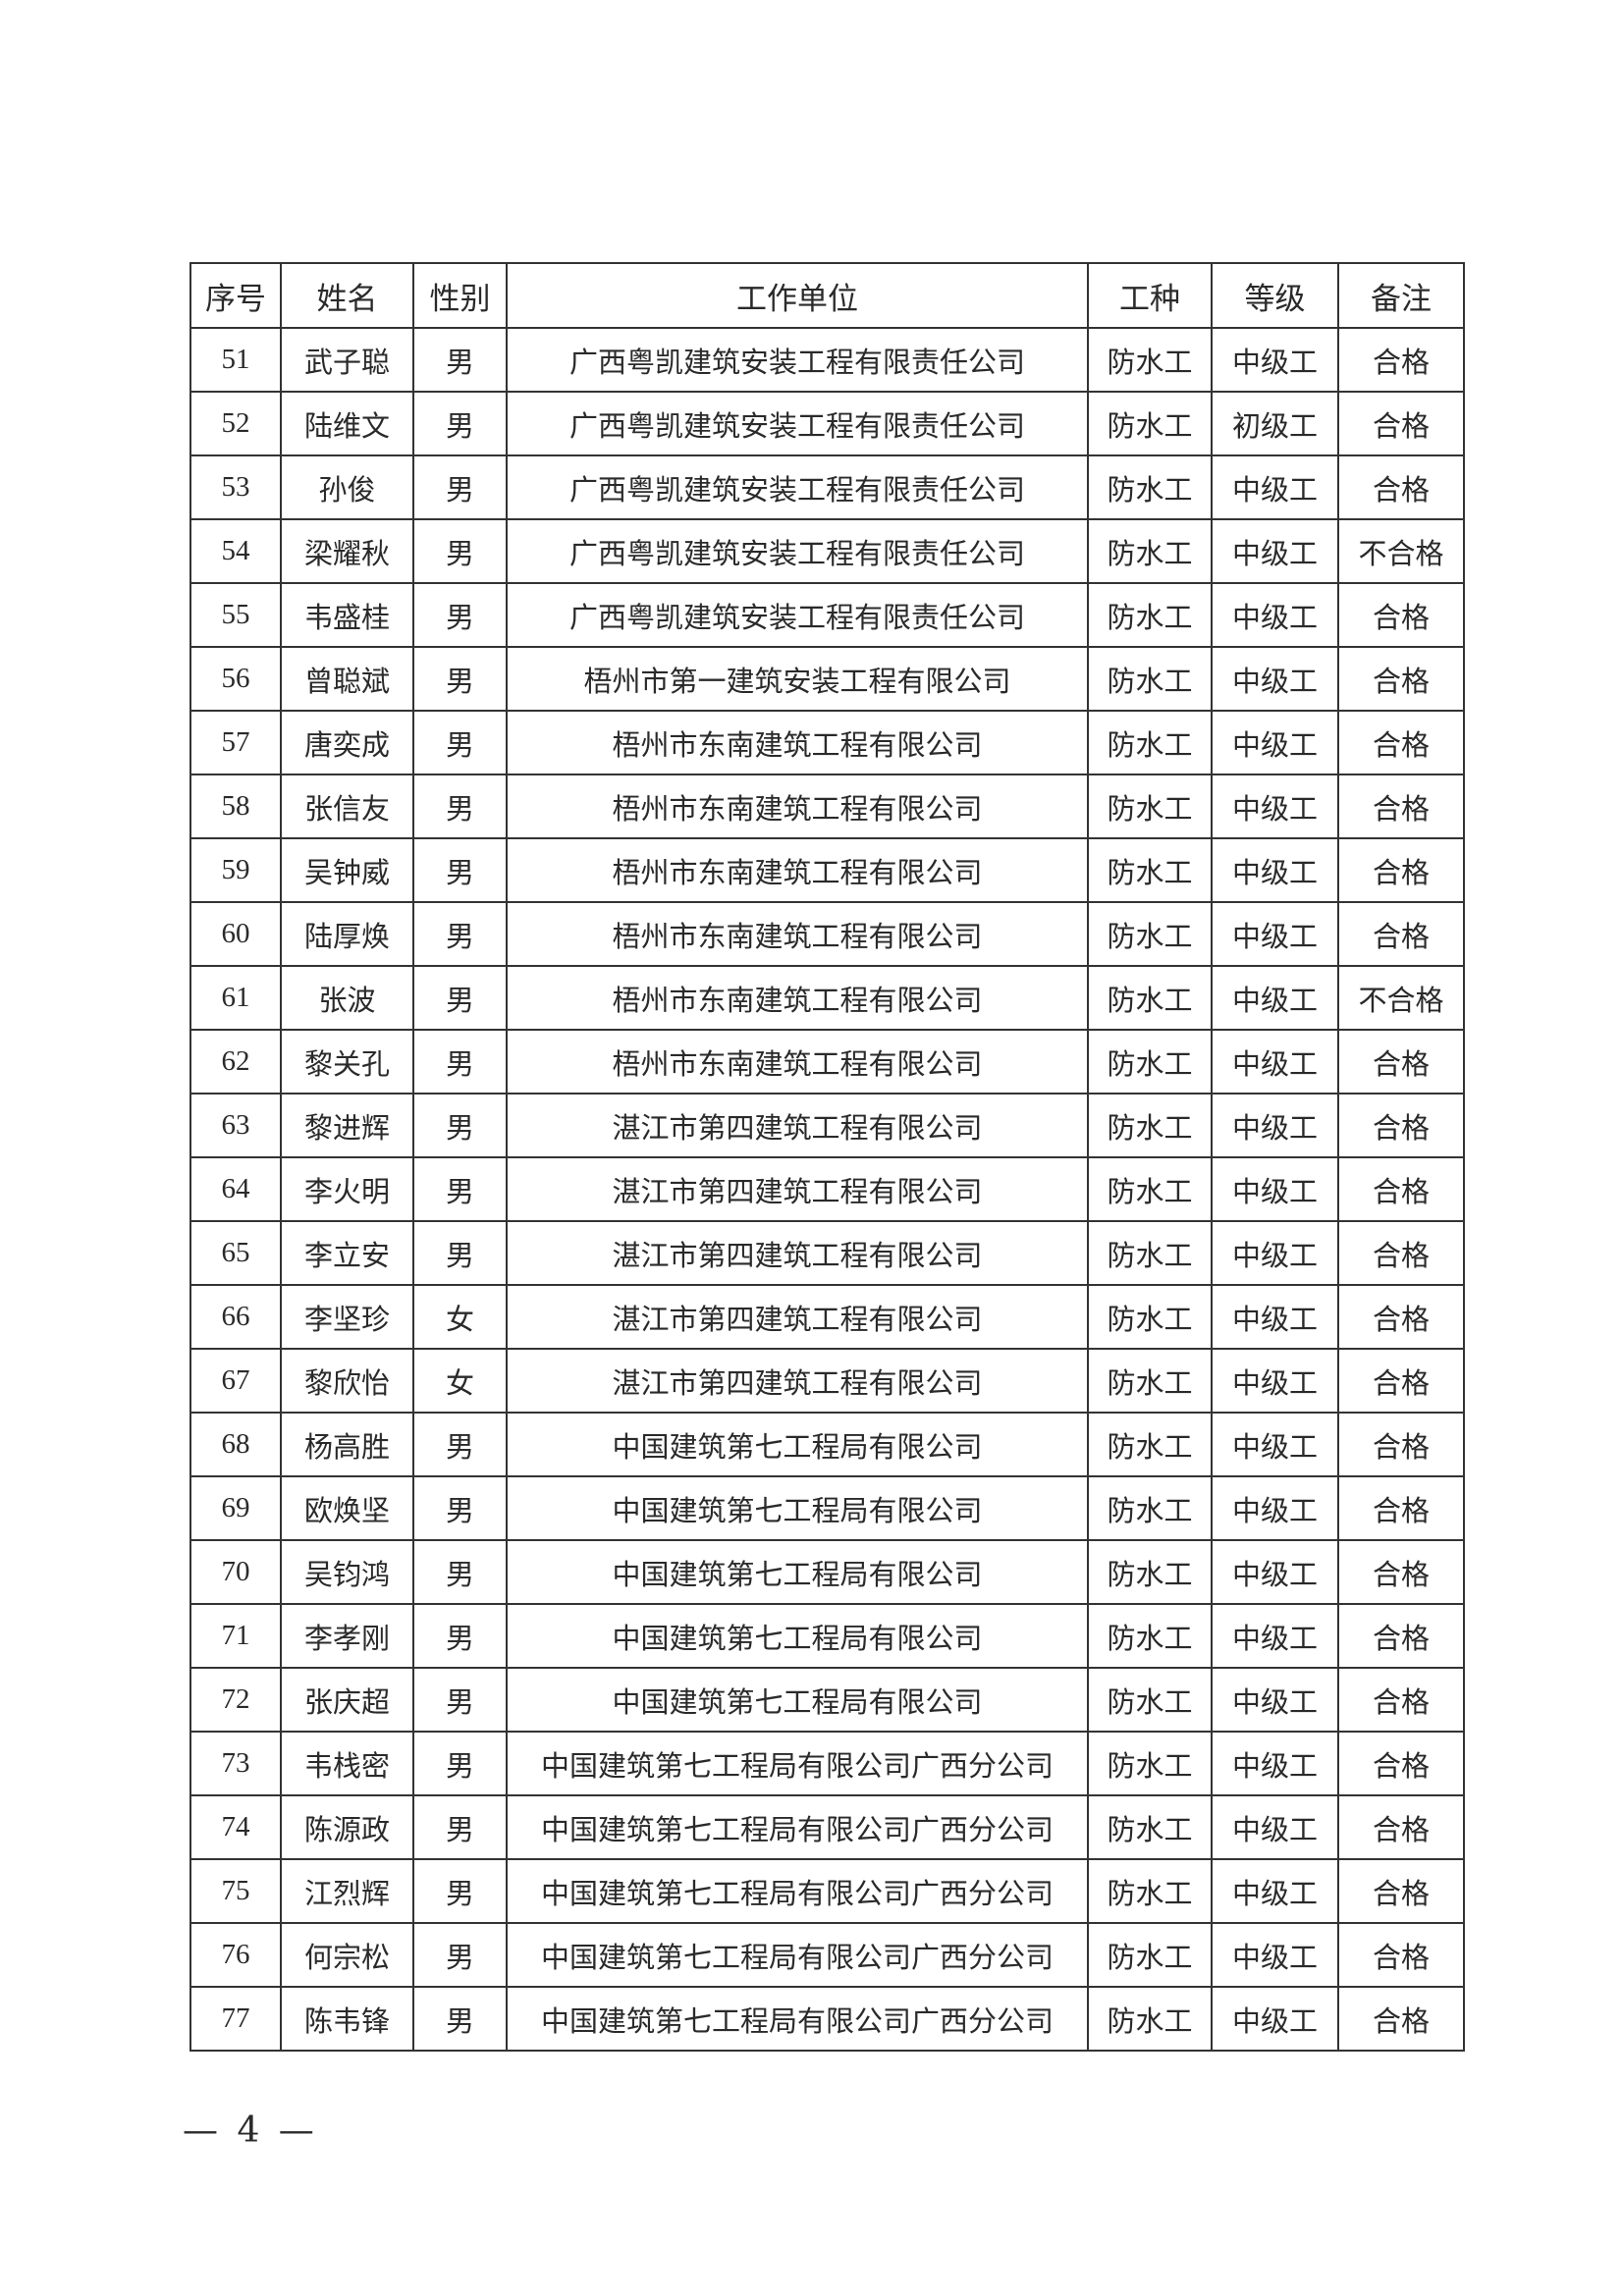  I want to click on cell-col-employer: 中国建筑第七工程局有限公司, so click(797, 1636).